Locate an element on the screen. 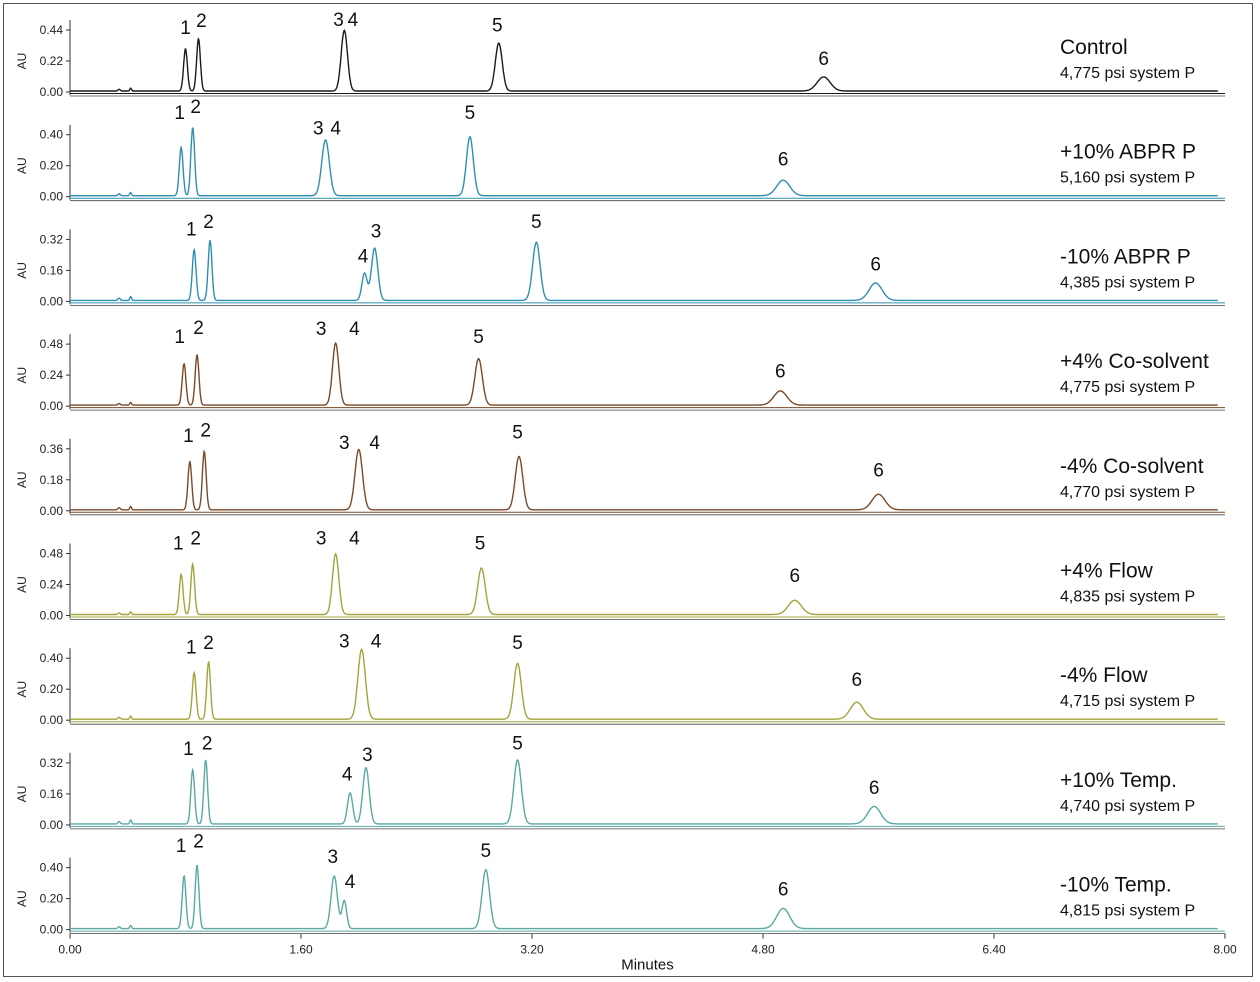 The height and width of the screenshot is (982, 1260). x-axis-label: Minutes is located at coordinates (647, 965).